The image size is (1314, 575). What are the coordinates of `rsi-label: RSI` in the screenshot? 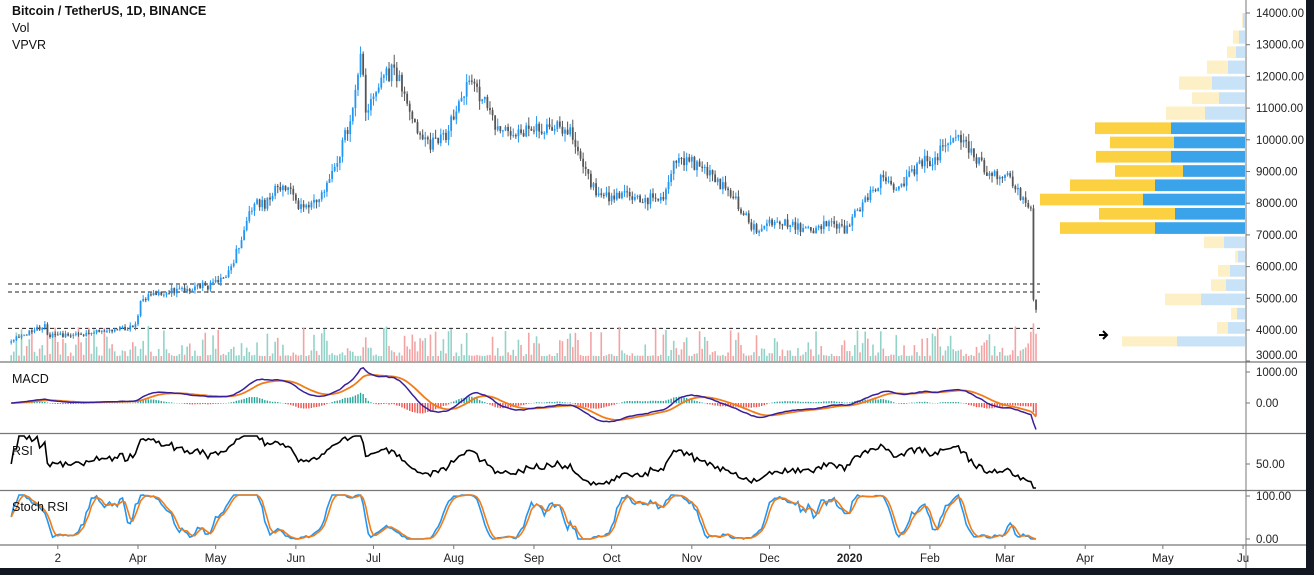 It's located at (22, 451).